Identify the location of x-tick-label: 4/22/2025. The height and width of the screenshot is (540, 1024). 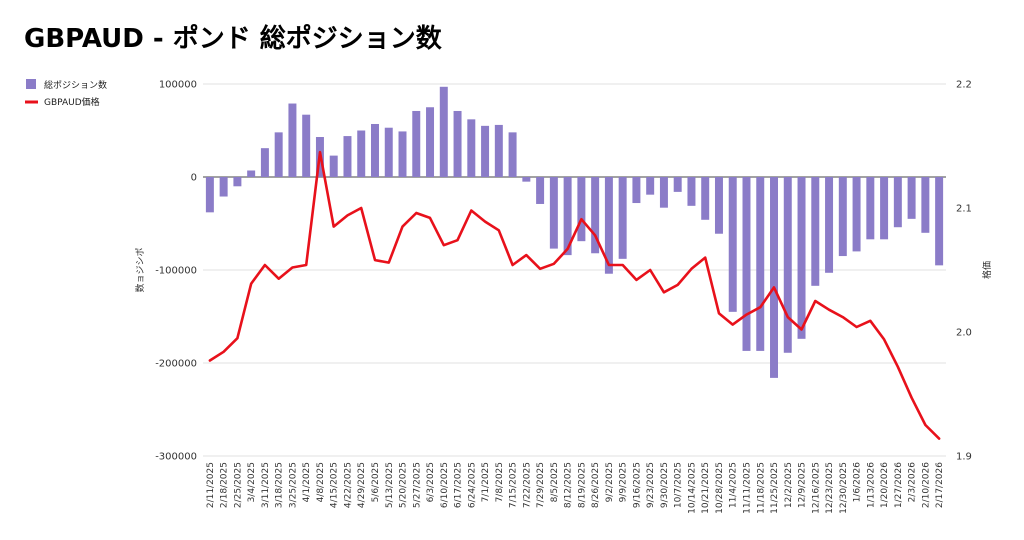
(348, 485).